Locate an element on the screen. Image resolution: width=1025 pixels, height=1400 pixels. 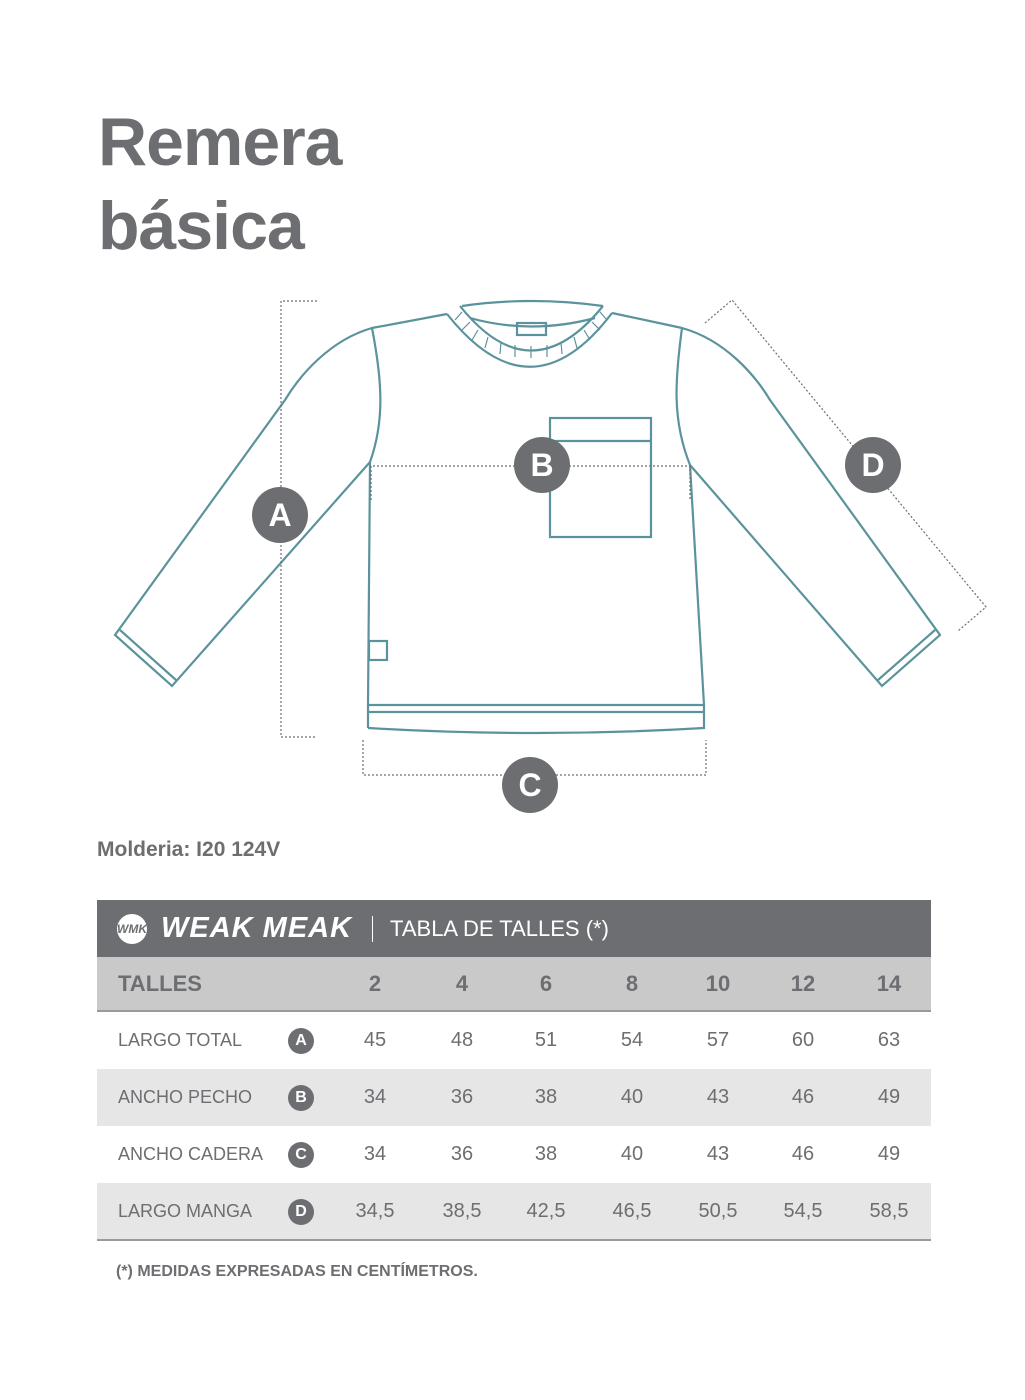
table-cell: 58,5 is located at coordinates (889, 1211).